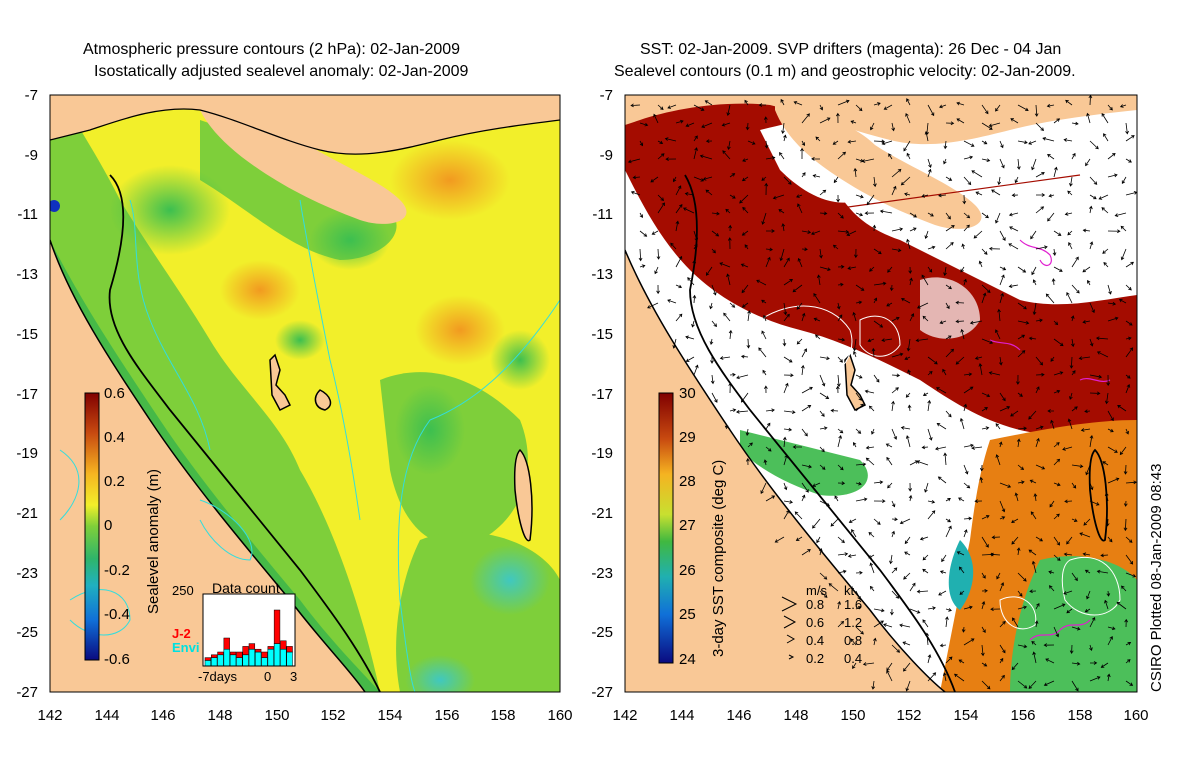 Image resolution: width=1200 pixels, height=780 pixels. I want to click on inset-x-label-right: 3, so click(294, 676).